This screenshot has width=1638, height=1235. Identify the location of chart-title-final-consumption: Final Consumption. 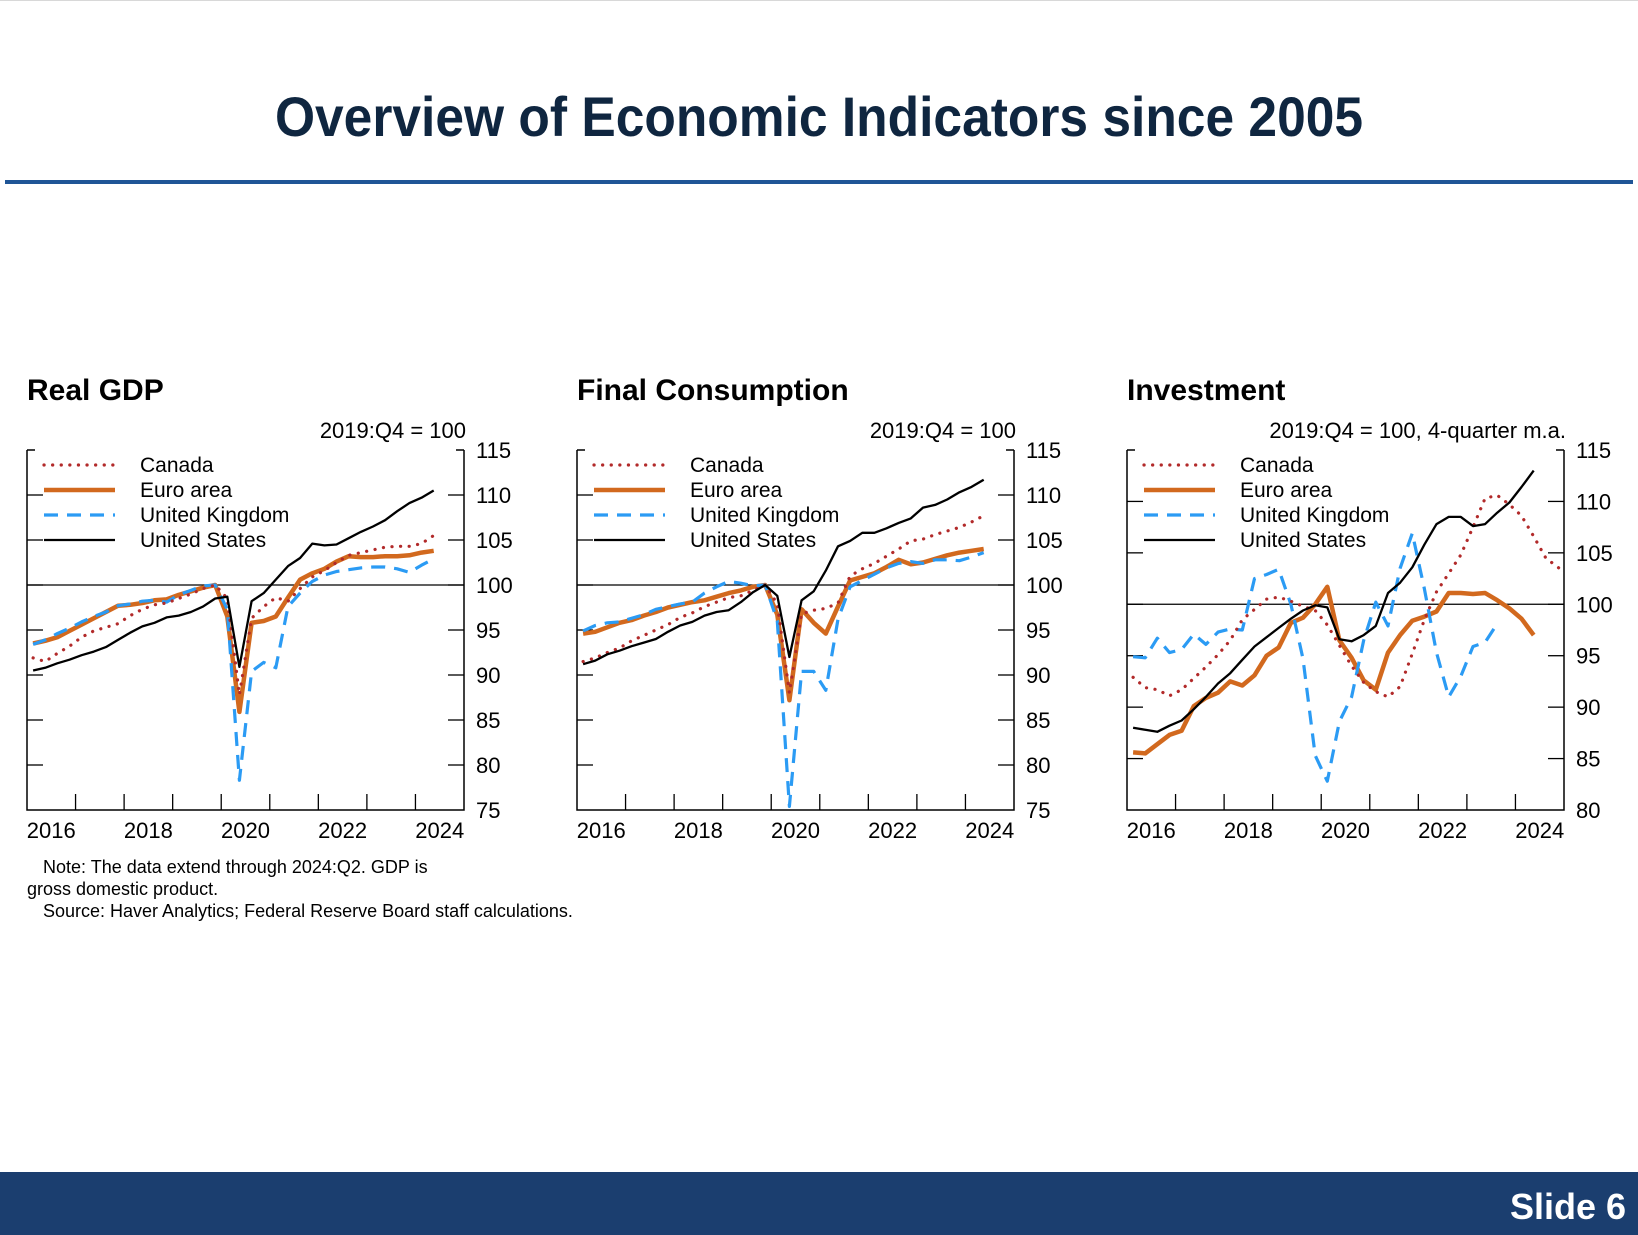
(713, 390).